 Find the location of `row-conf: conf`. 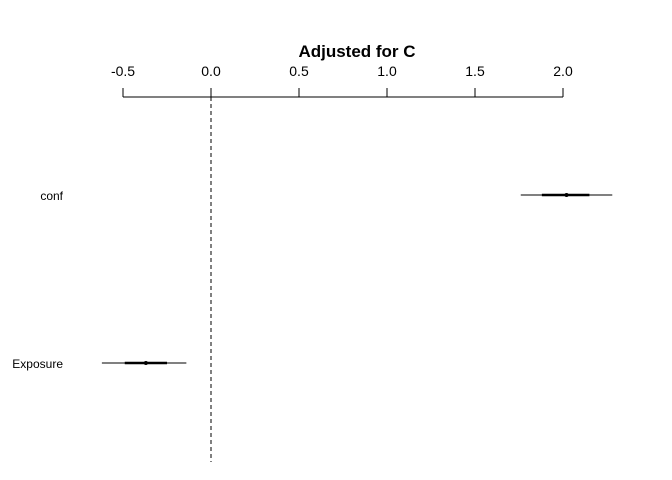

row-conf: conf is located at coordinates (326, 196).